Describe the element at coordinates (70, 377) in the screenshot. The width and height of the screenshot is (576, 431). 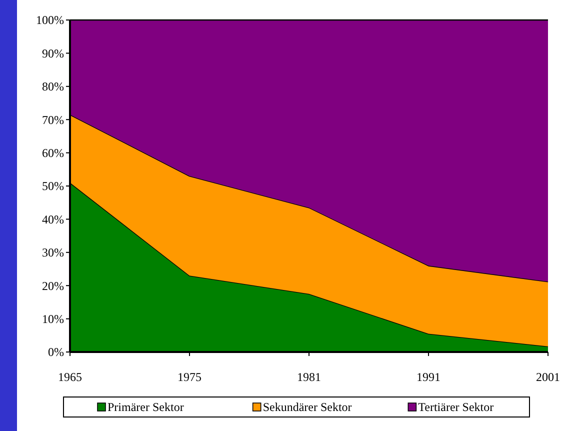
I see `x-tick-label: 1965` at that location.